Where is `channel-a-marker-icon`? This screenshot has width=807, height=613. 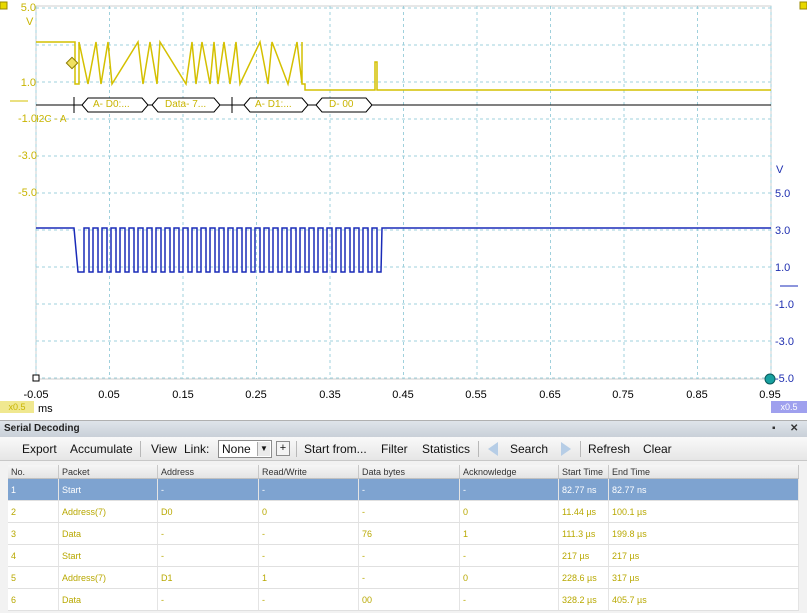
channel-a-marker-icon is located at coordinates (4, 5).